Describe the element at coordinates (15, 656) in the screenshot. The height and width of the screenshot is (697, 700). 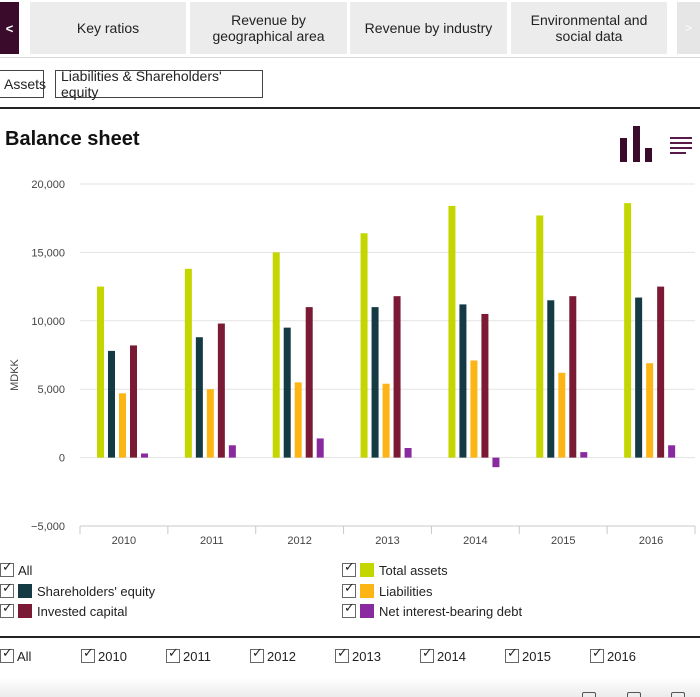
I see `year-filter-all: All` at that location.